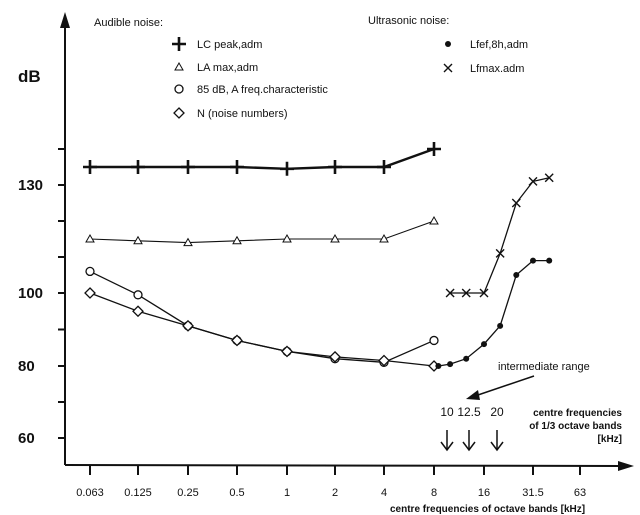  Describe the element at coordinates (30, 293) in the screenshot. I see `y-tick-label: 100` at that location.